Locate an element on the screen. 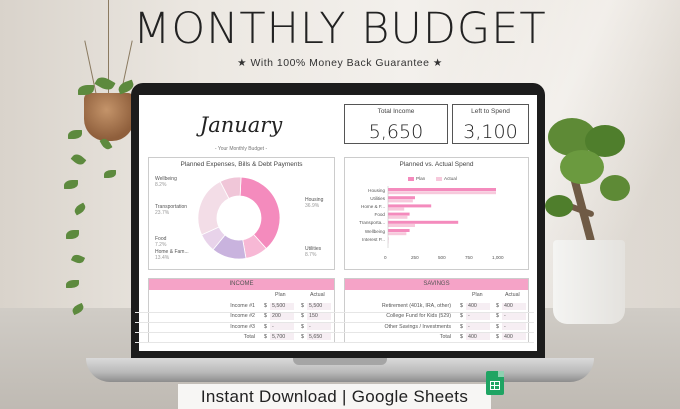  donut-label-utilities: Utilities 8.7% is located at coordinates (313, 252).